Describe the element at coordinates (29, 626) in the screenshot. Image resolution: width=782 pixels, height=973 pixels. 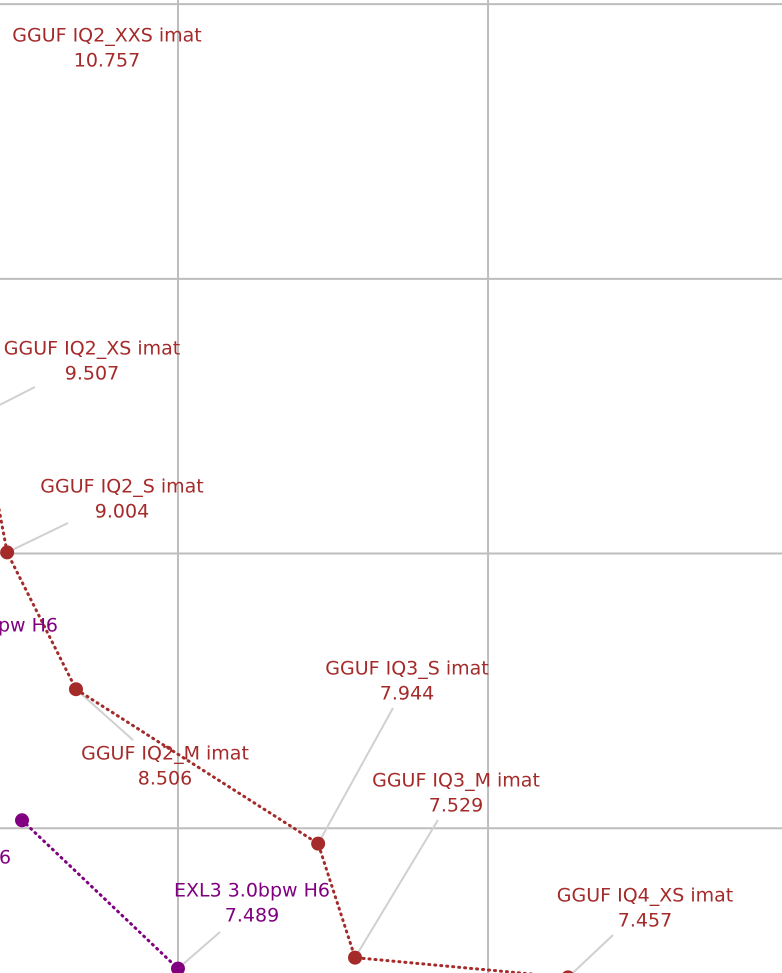
I see `annotation: pw H6` at that location.